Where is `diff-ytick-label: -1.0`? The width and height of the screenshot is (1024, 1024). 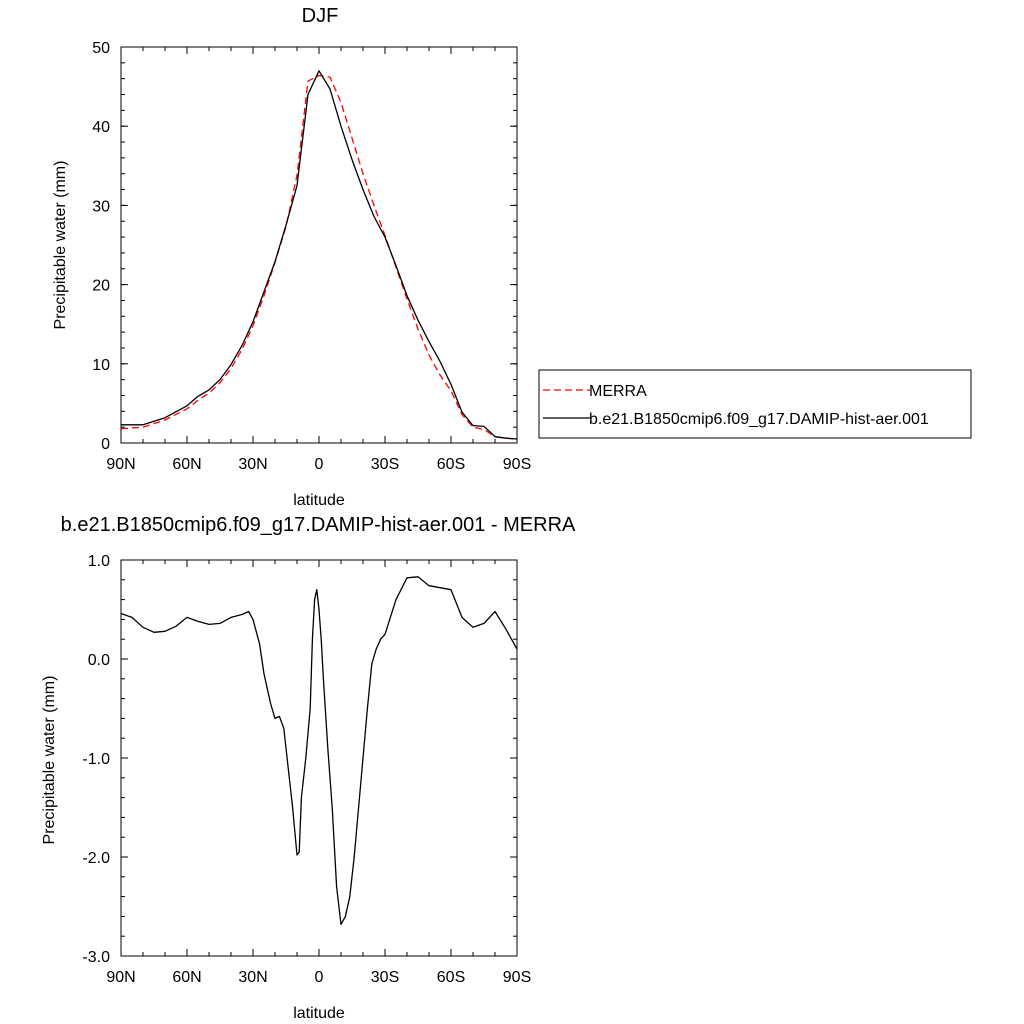
diff-ytick-label: -1.0 is located at coordinates (96, 759).